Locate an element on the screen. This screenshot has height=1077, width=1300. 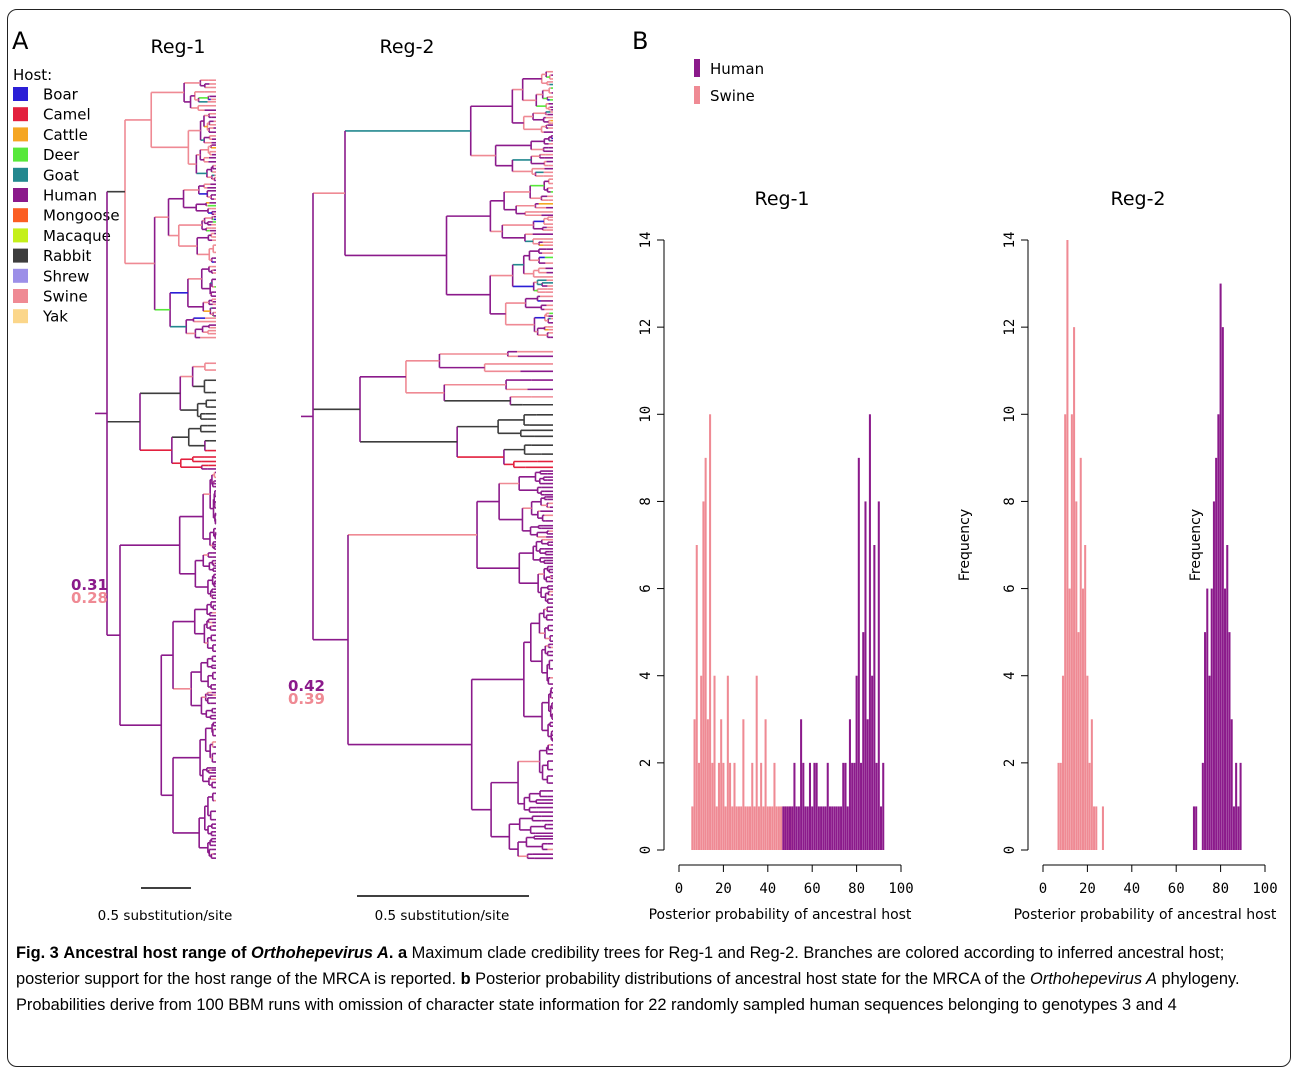
legend-swine-label: Swine is located at coordinates (732, 96).